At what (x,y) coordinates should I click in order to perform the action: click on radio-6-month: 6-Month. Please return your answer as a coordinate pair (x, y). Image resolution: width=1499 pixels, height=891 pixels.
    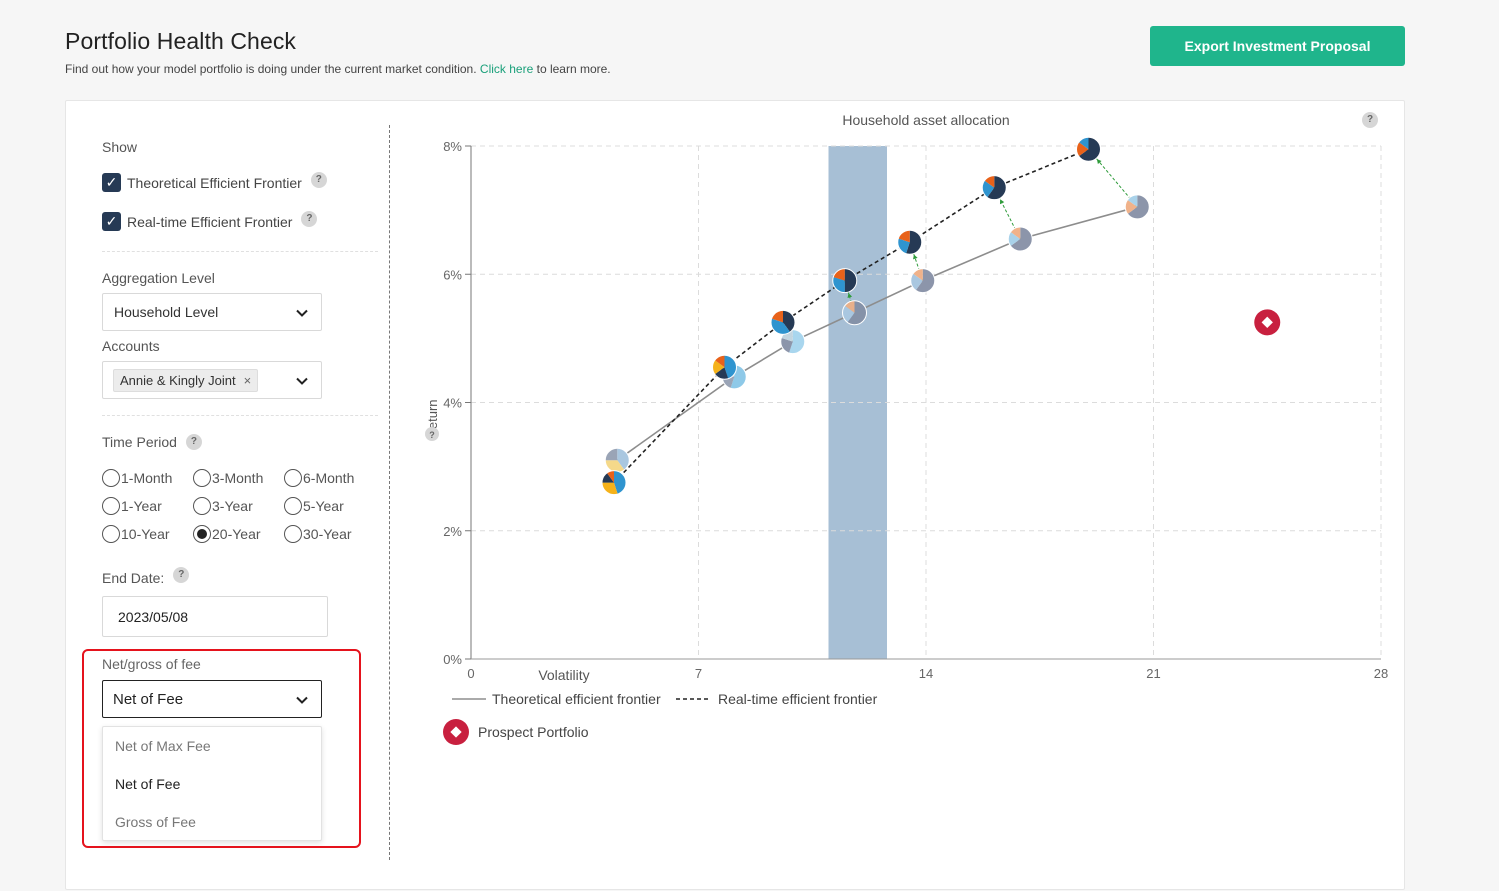
    Looking at the image, I should click on (329, 478).